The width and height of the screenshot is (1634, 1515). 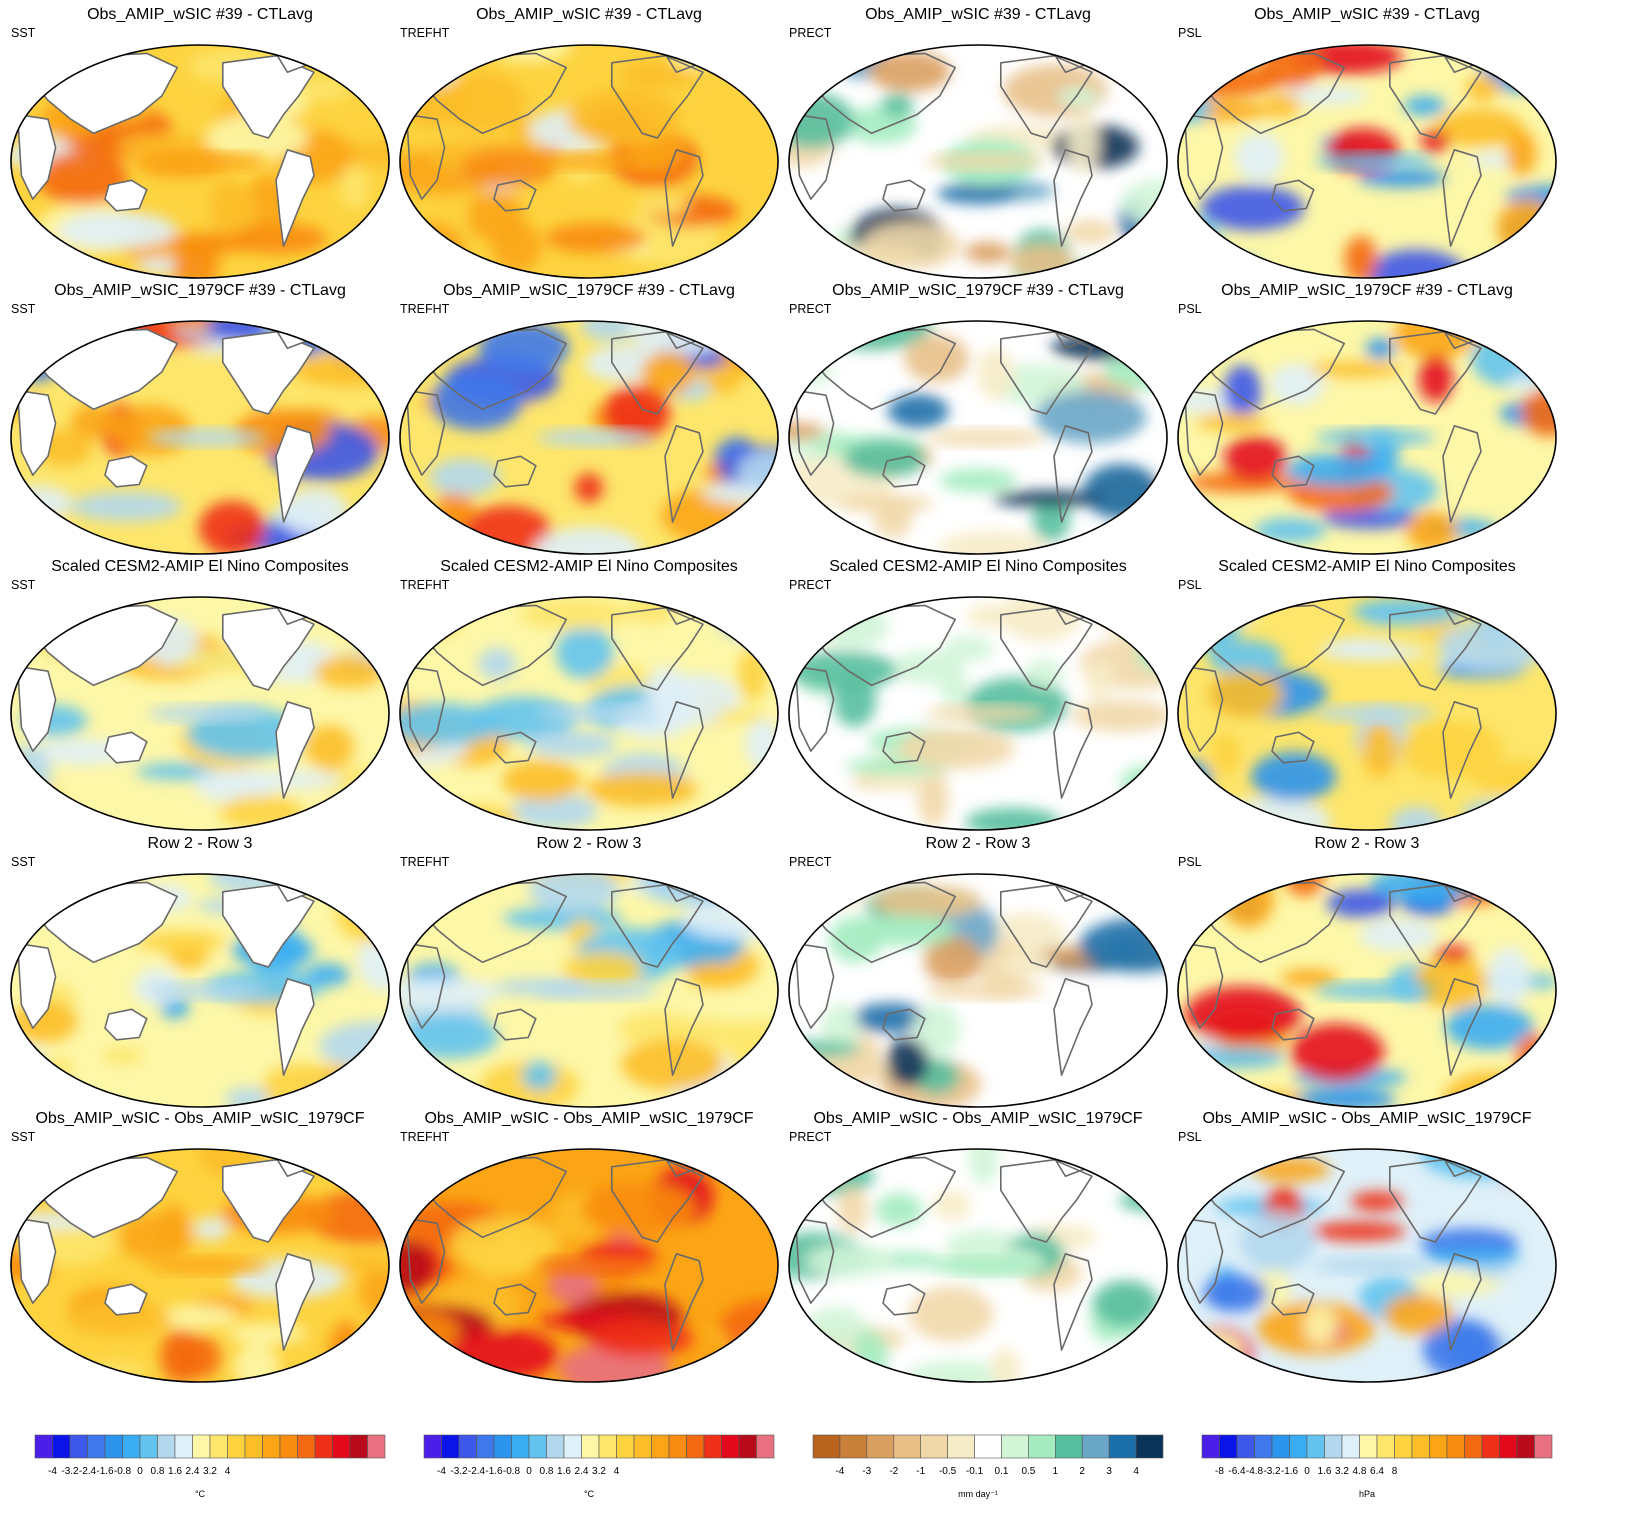 What do you see at coordinates (88, 1471) in the screenshot?
I see `colorbar-tick-label: -2.4` at bounding box center [88, 1471].